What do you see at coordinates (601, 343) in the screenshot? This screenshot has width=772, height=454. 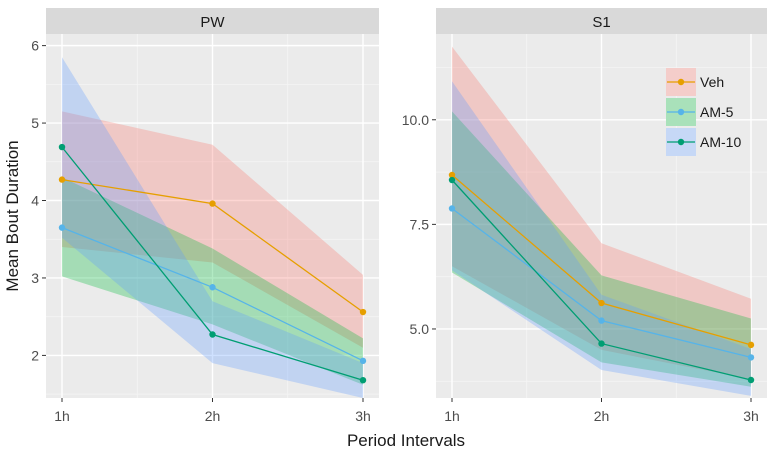 I see `panel-s1-point-am-10-2h` at bounding box center [601, 343].